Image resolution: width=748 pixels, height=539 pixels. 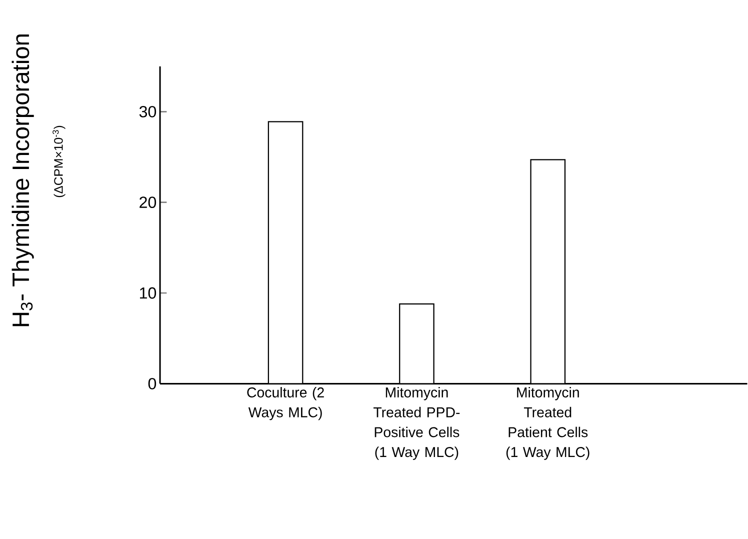 I want to click on y-tick-label: 30, so click(x=147, y=112).